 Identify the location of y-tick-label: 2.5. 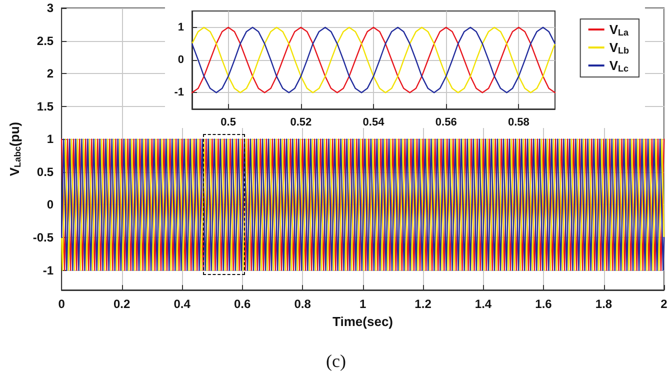
(45, 41).